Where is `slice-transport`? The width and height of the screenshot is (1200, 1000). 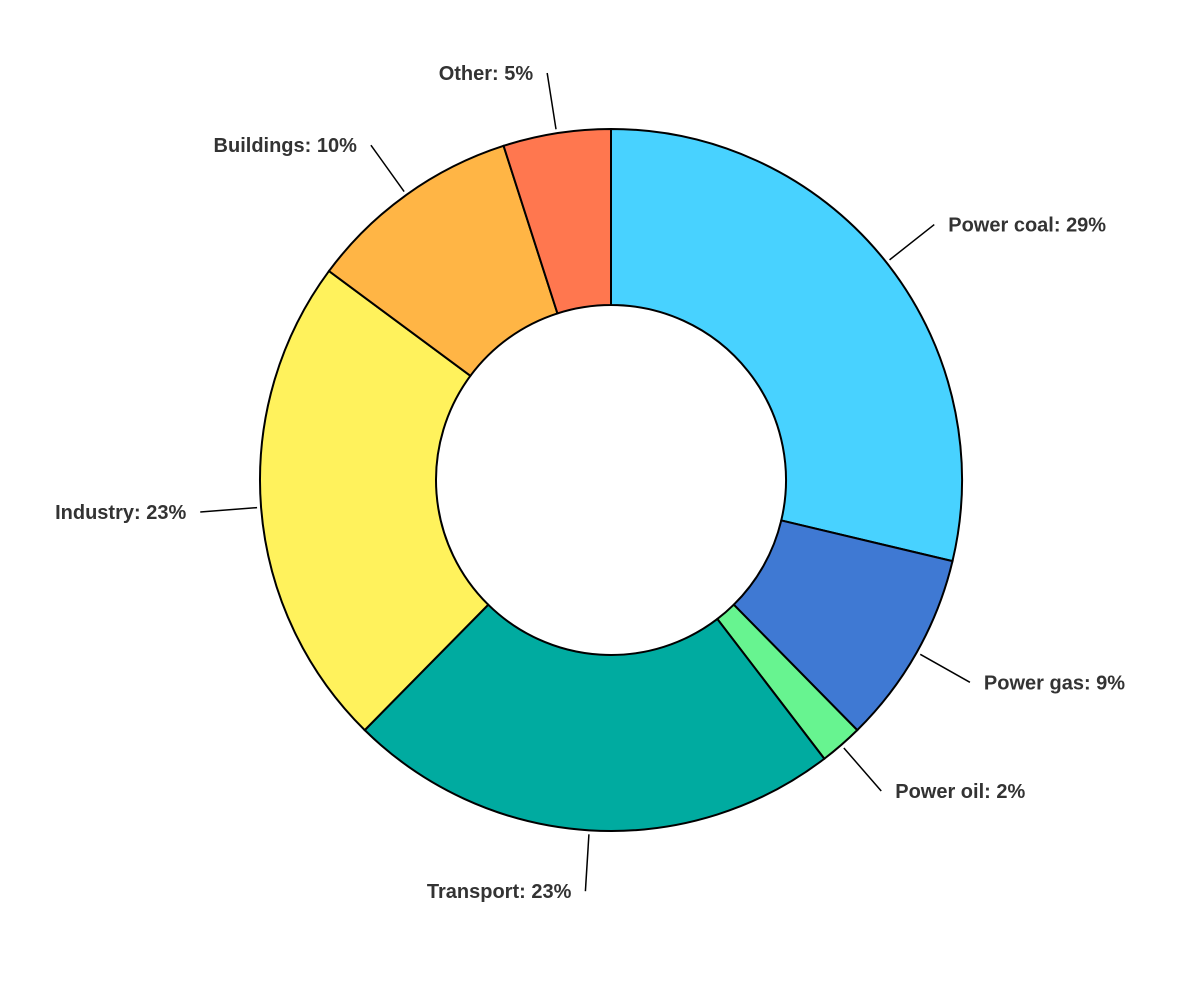
slice-transport is located at coordinates (594, 717).